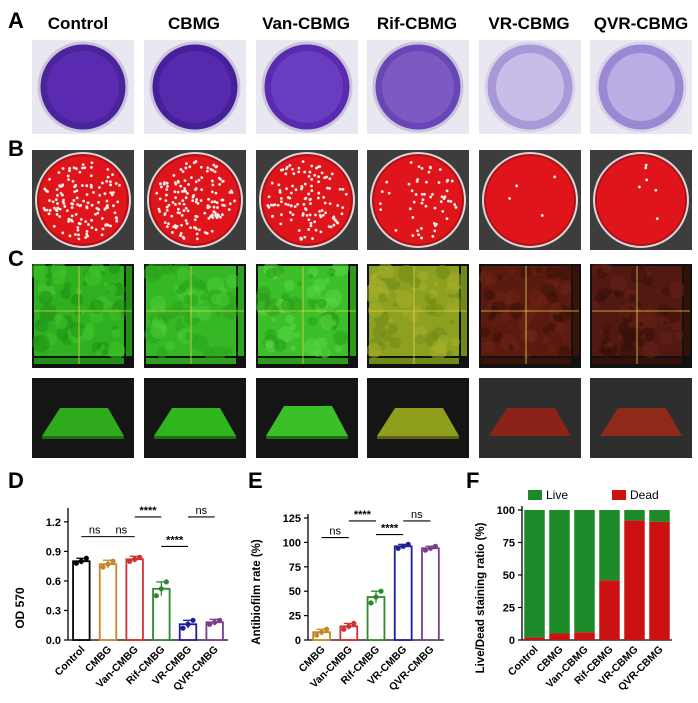  Describe the element at coordinates (418, 418) in the screenshot. I see `confocal-3d-rif-cbmg` at that location.